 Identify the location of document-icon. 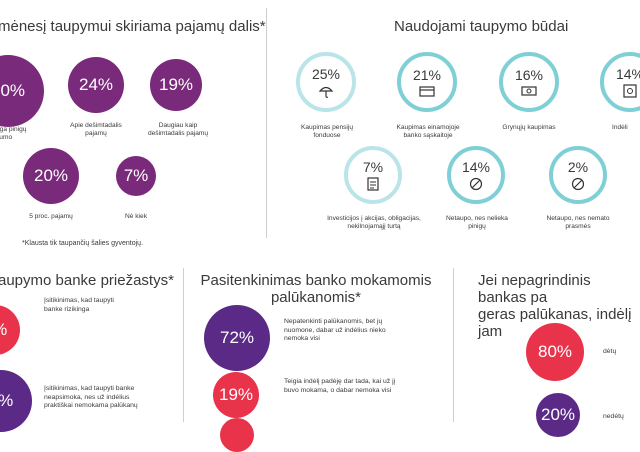
(373, 183).